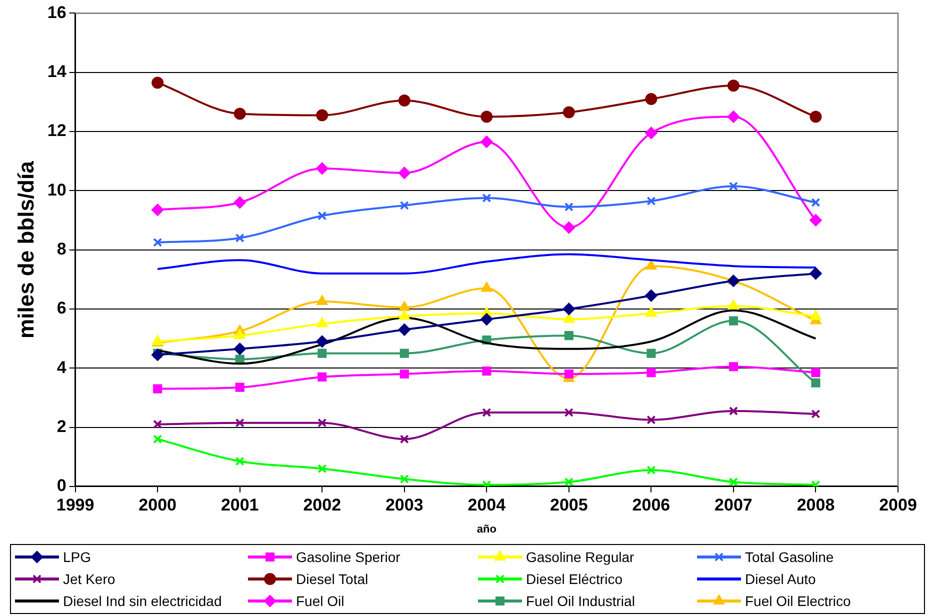 This screenshot has width=928, height=616. What do you see at coordinates (56, 12) in the screenshot?
I see `y-tick-label: 16` at bounding box center [56, 12].